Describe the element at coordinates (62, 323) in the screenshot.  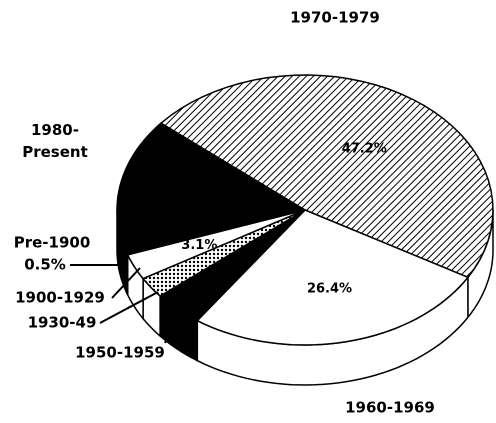
I see `category-label: 1930-49` at that location.